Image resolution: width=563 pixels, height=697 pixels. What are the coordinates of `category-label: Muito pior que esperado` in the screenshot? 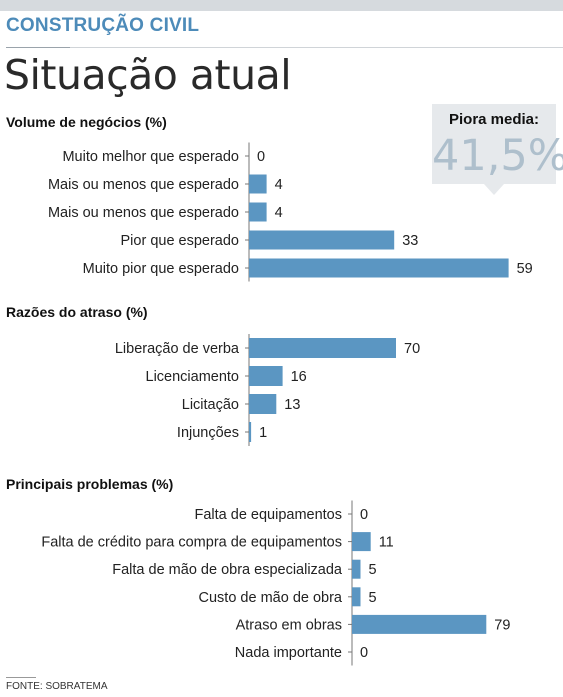 It's located at (161, 269).